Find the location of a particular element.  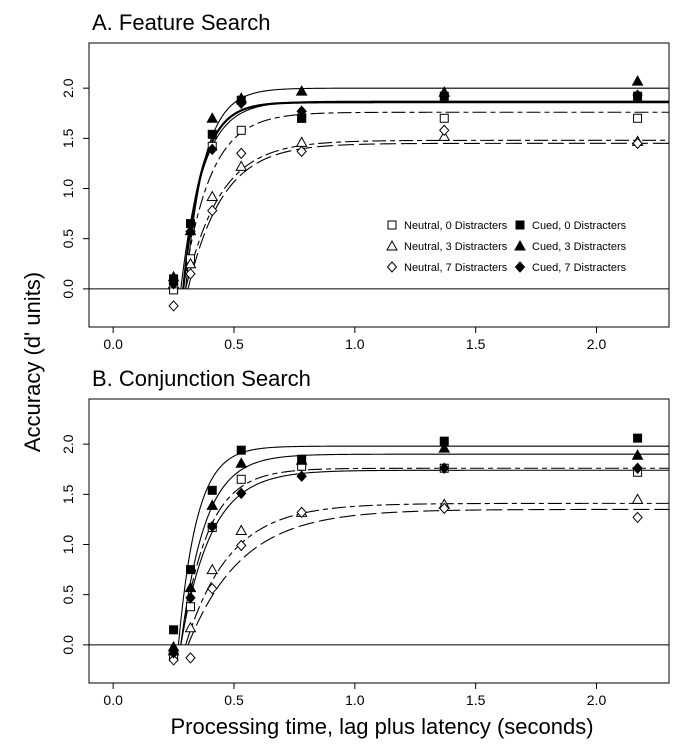

legend-label: Cued, 0 Distracters is located at coordinates (579, 226).